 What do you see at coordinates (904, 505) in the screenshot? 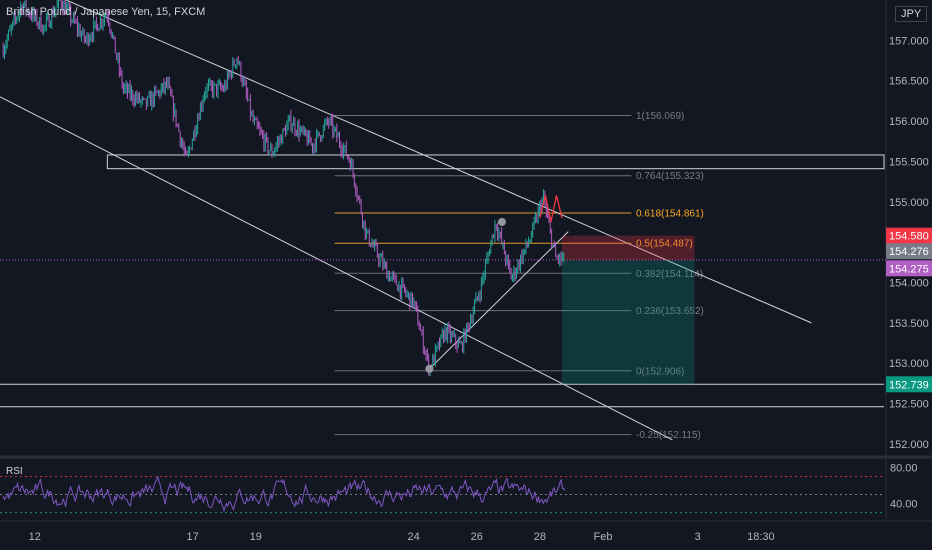
I see `rsi-tick-label: 40.00` at bounding box center [904, 505].